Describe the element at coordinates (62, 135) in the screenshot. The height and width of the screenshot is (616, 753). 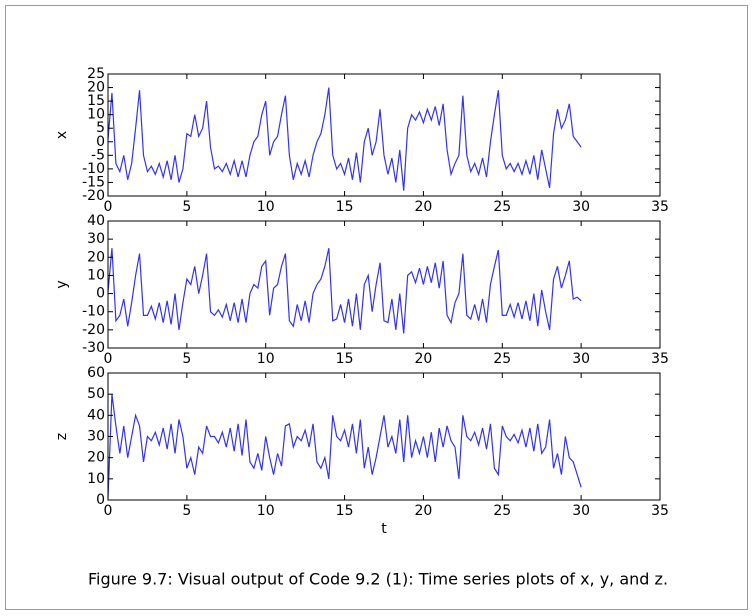
I see `y-axis-label: x` at that location.